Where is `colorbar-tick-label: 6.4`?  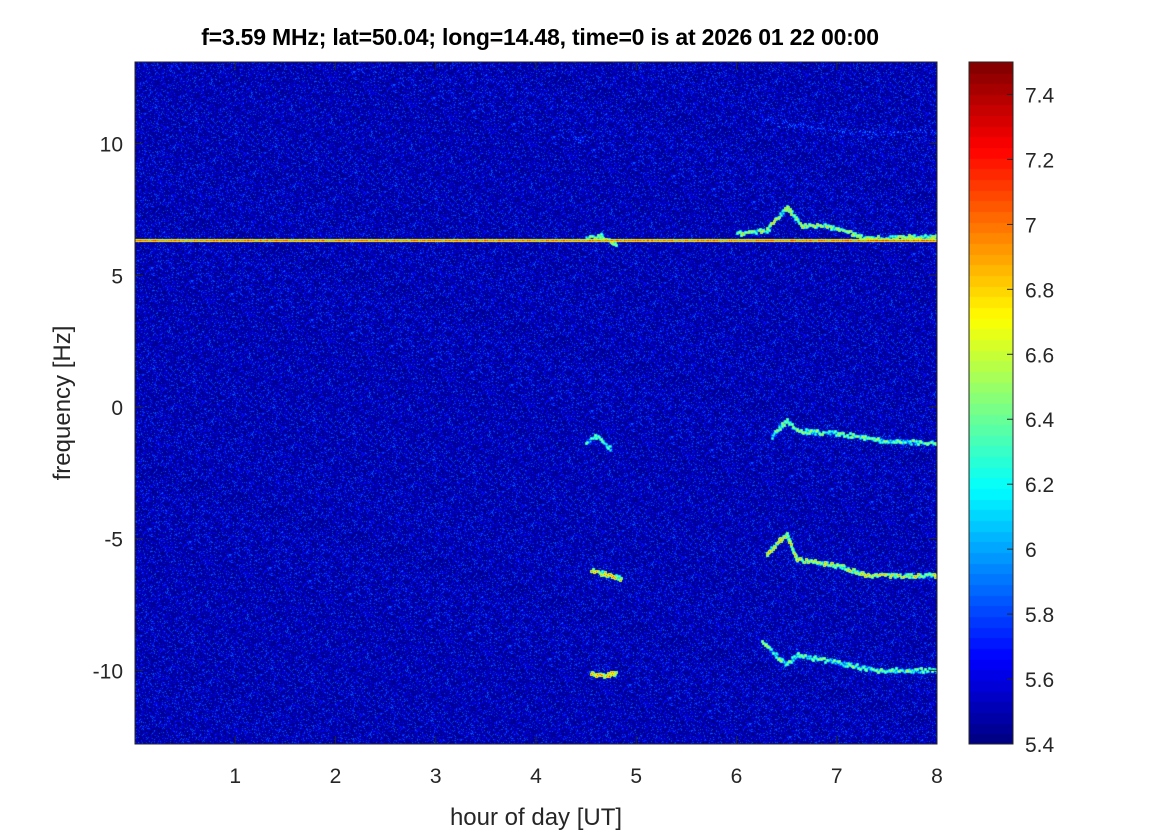 colorbar-tick-label: 6.4 is located at coordinates (1040, 420).